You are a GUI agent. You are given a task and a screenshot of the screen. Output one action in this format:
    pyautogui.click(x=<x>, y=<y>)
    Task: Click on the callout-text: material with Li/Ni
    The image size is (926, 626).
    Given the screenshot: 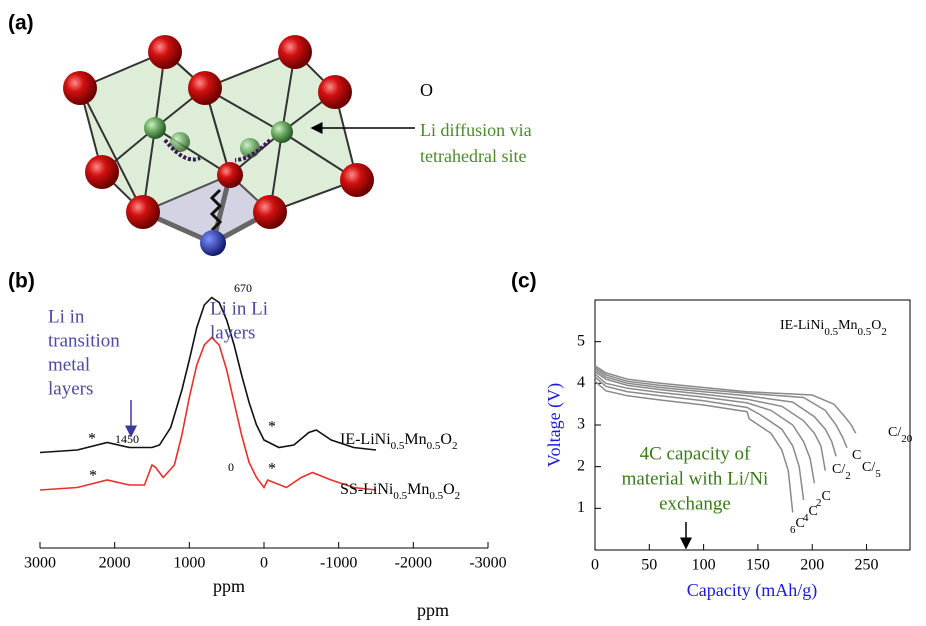 What is the action you would take?
    pyautogui.click(x=695, y=478)
    